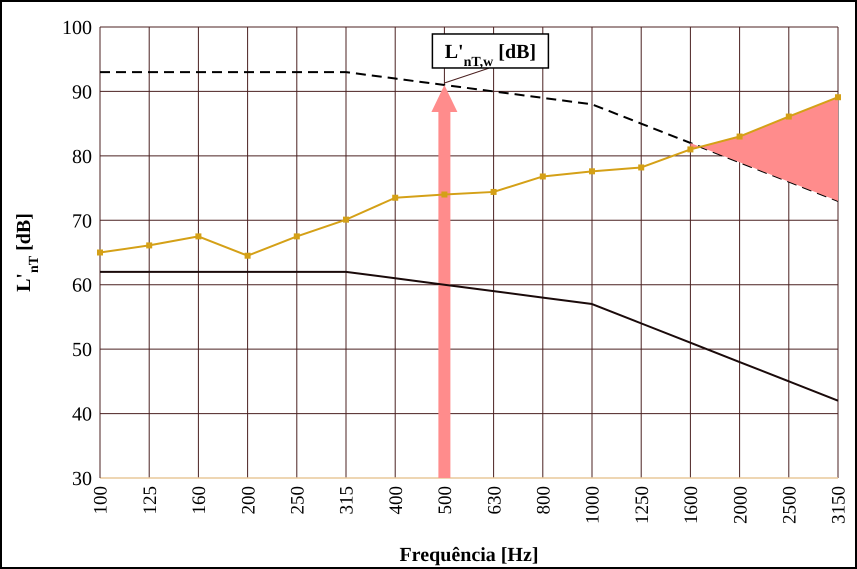  Describe the element at coordinates (642, 505) in the screenshot. I see `x-tick-label: 1250` at that location.